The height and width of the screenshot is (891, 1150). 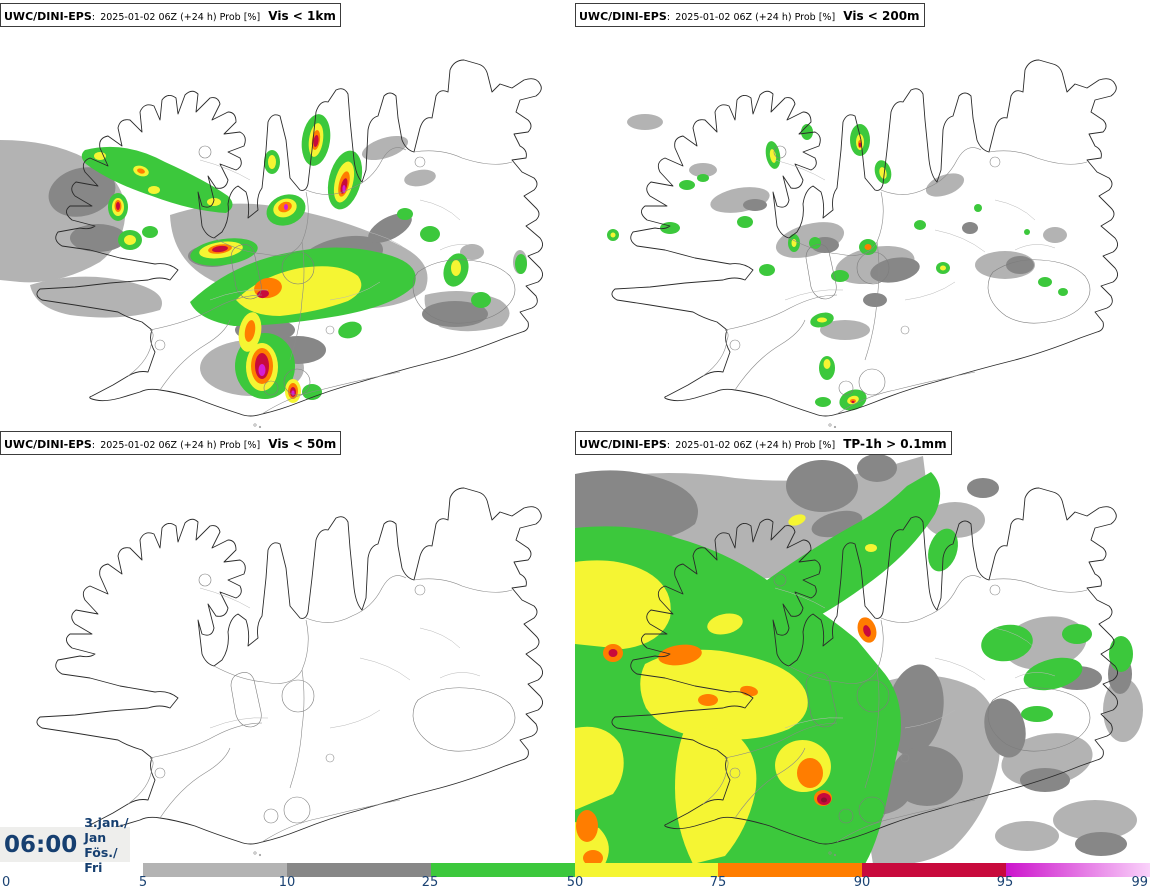 What do you see at coordinates (101, 859) in the screenshot?
I see `valid-date-line2: Fös./ Fri` at bounding box center [101, 859].